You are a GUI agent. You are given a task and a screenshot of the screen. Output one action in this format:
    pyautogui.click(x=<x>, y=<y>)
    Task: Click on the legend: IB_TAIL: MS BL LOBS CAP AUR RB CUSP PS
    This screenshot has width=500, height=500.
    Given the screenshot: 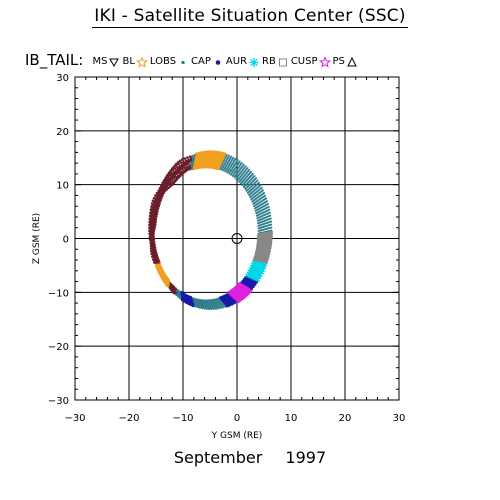 What is the action you would take?
    pyautogui.click(x=192, y=61)
    